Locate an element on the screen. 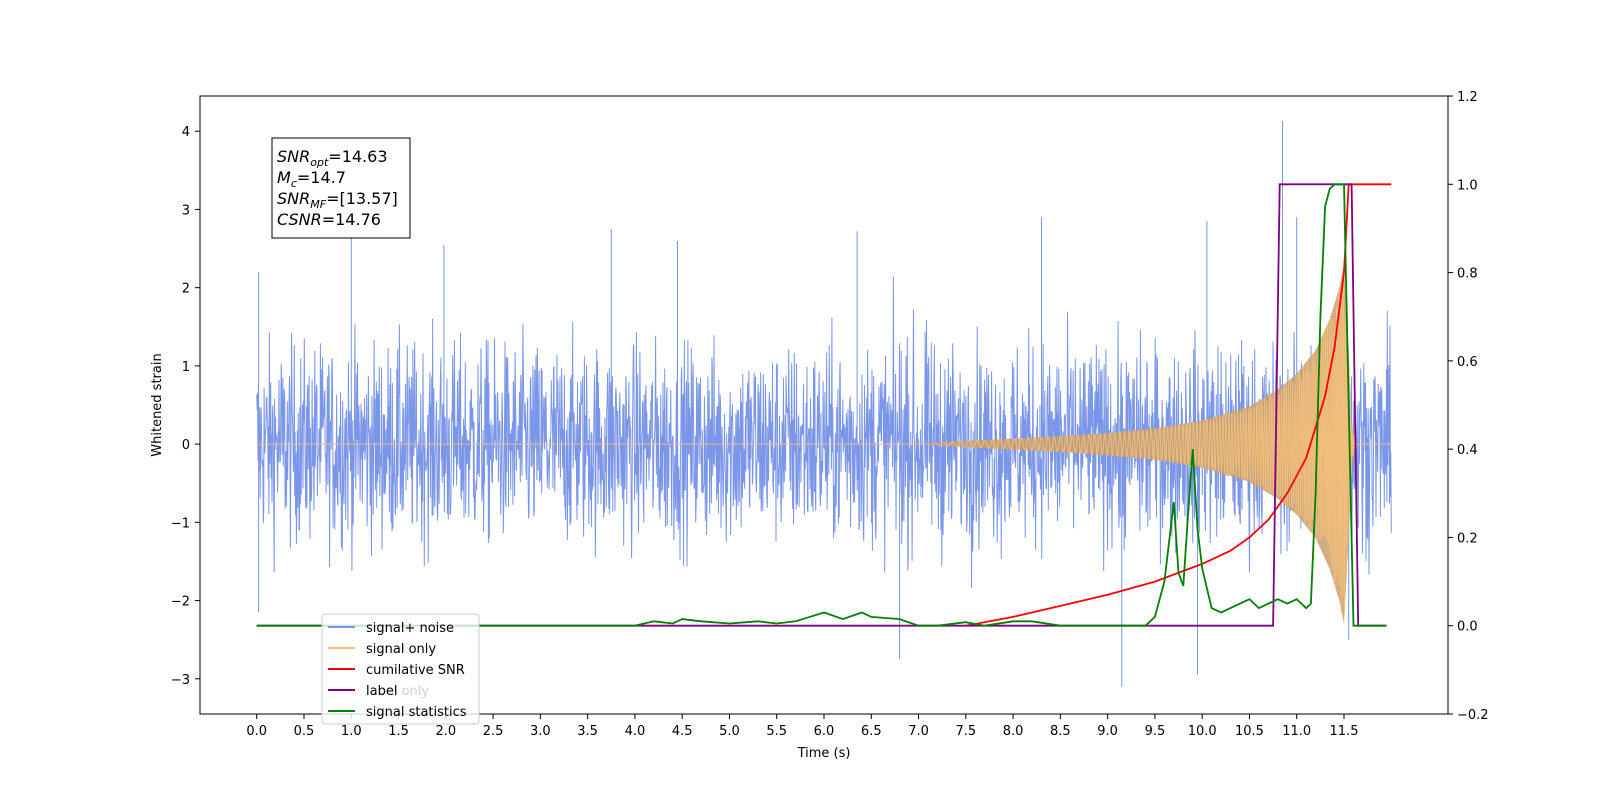 The height and width of the screenshot is (800, 1600). legend-frame is located at coordinates (400, 669).